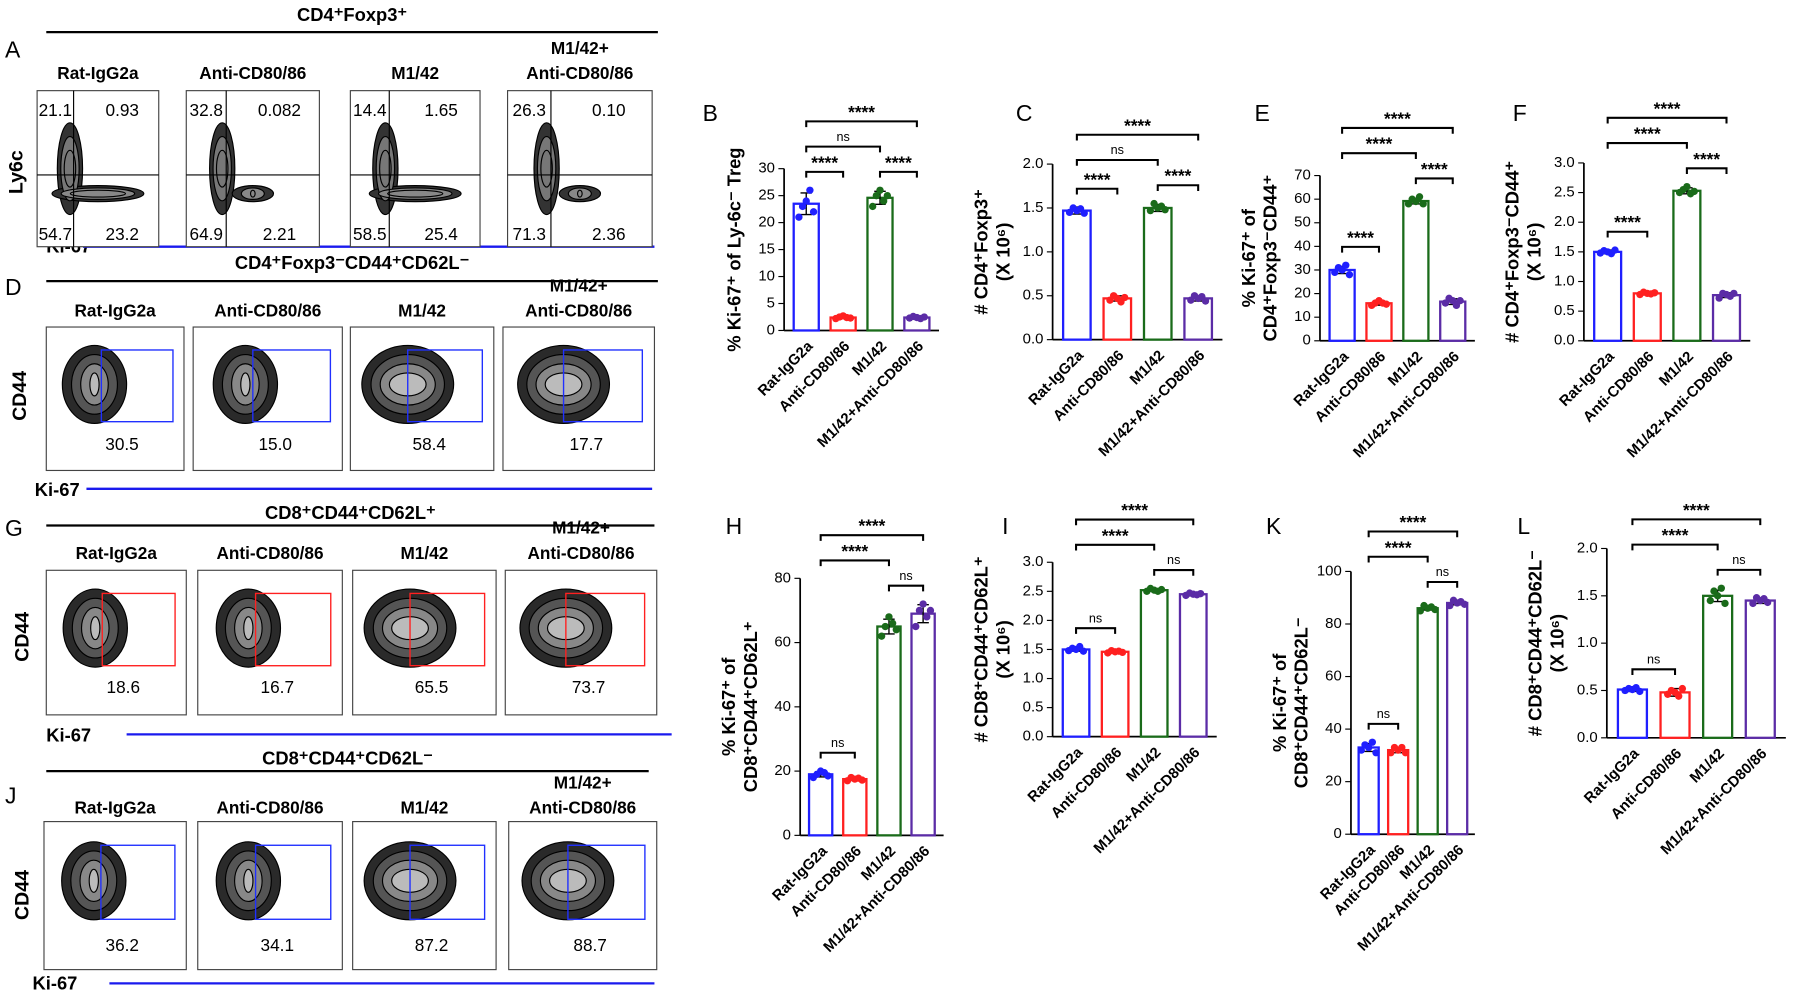 This screenshot has width=1800, height=996. What do you see at coordinates (17, 172) in the screenshot?
I see `y-axis-label: Ly6c` at bounding box center [17, 172].